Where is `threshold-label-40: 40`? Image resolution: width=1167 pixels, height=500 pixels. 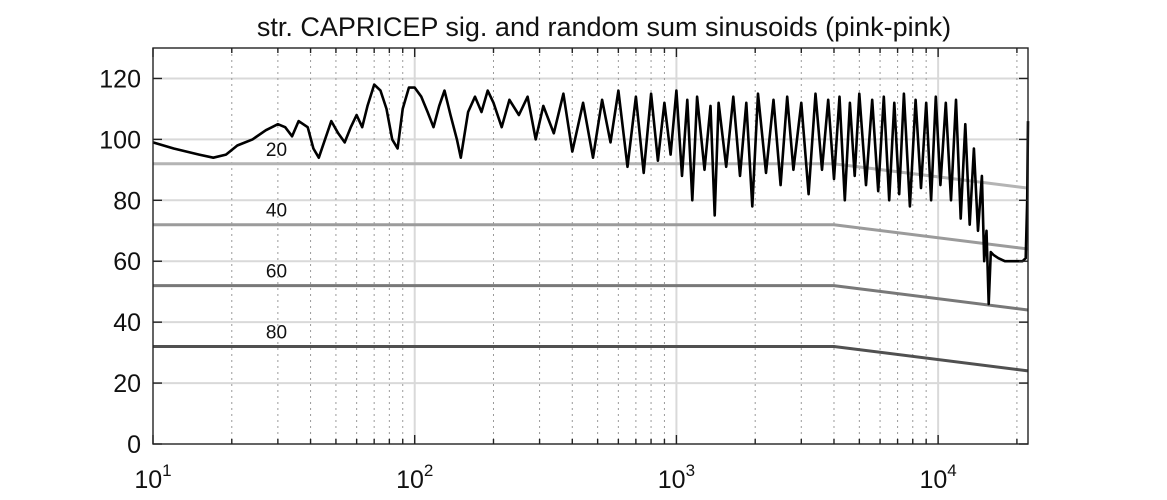 threshold-label-40: 40 is located at coordinates (276, 211).